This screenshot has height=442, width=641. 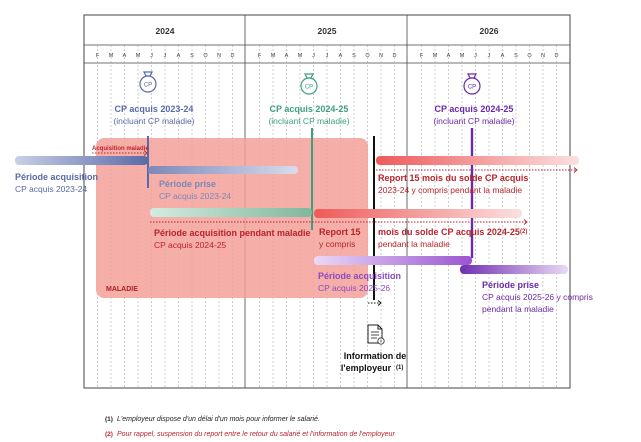 What do you see at coordinates (450, 190) in the screenshot?
I see `report-15-full-sub: 2023-24 y compris pendant la maladie` at bounding box center [450, 190].